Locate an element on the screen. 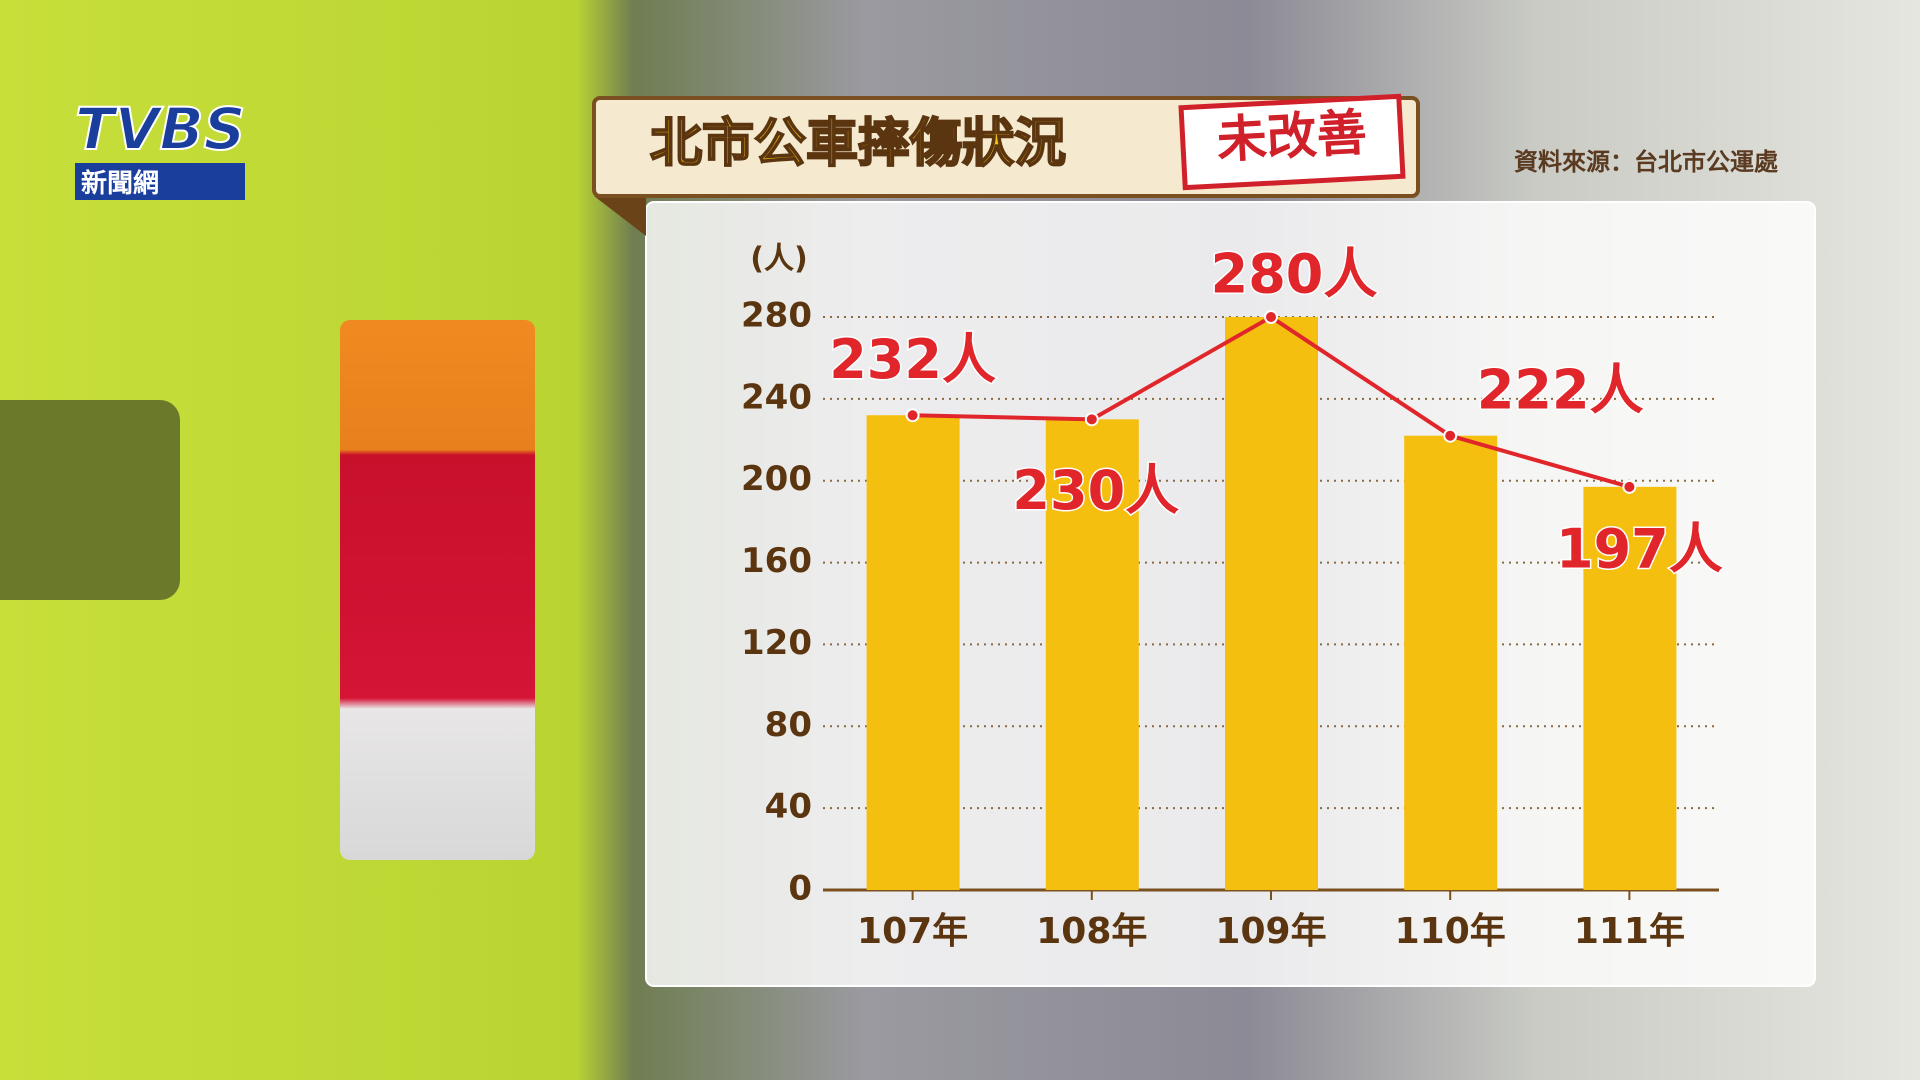 This screenshot has height=1080, width=1920. logo-subtitle: 新聞網 is located at coordinates (160, 181).